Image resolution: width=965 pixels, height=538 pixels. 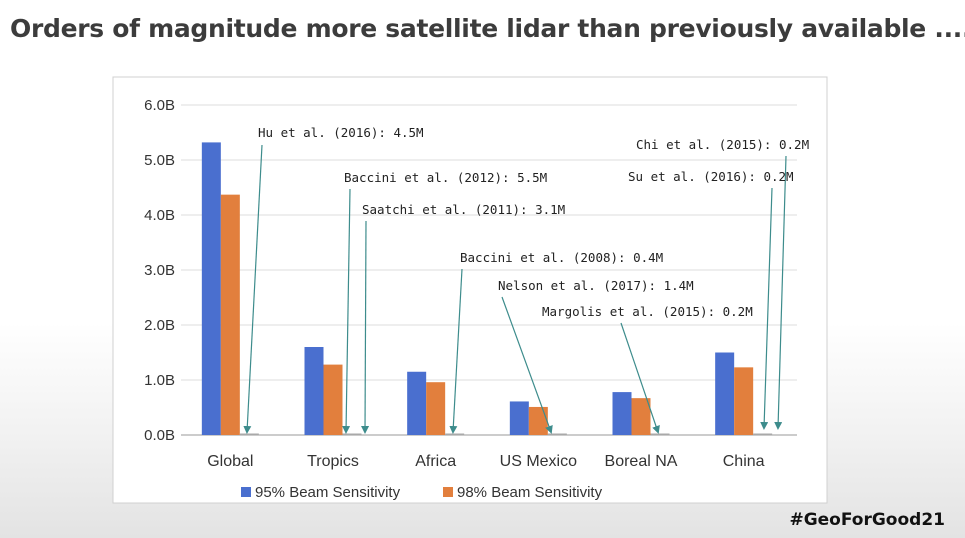 I want to click on category-label: Africa, so click(x=435, y=461).